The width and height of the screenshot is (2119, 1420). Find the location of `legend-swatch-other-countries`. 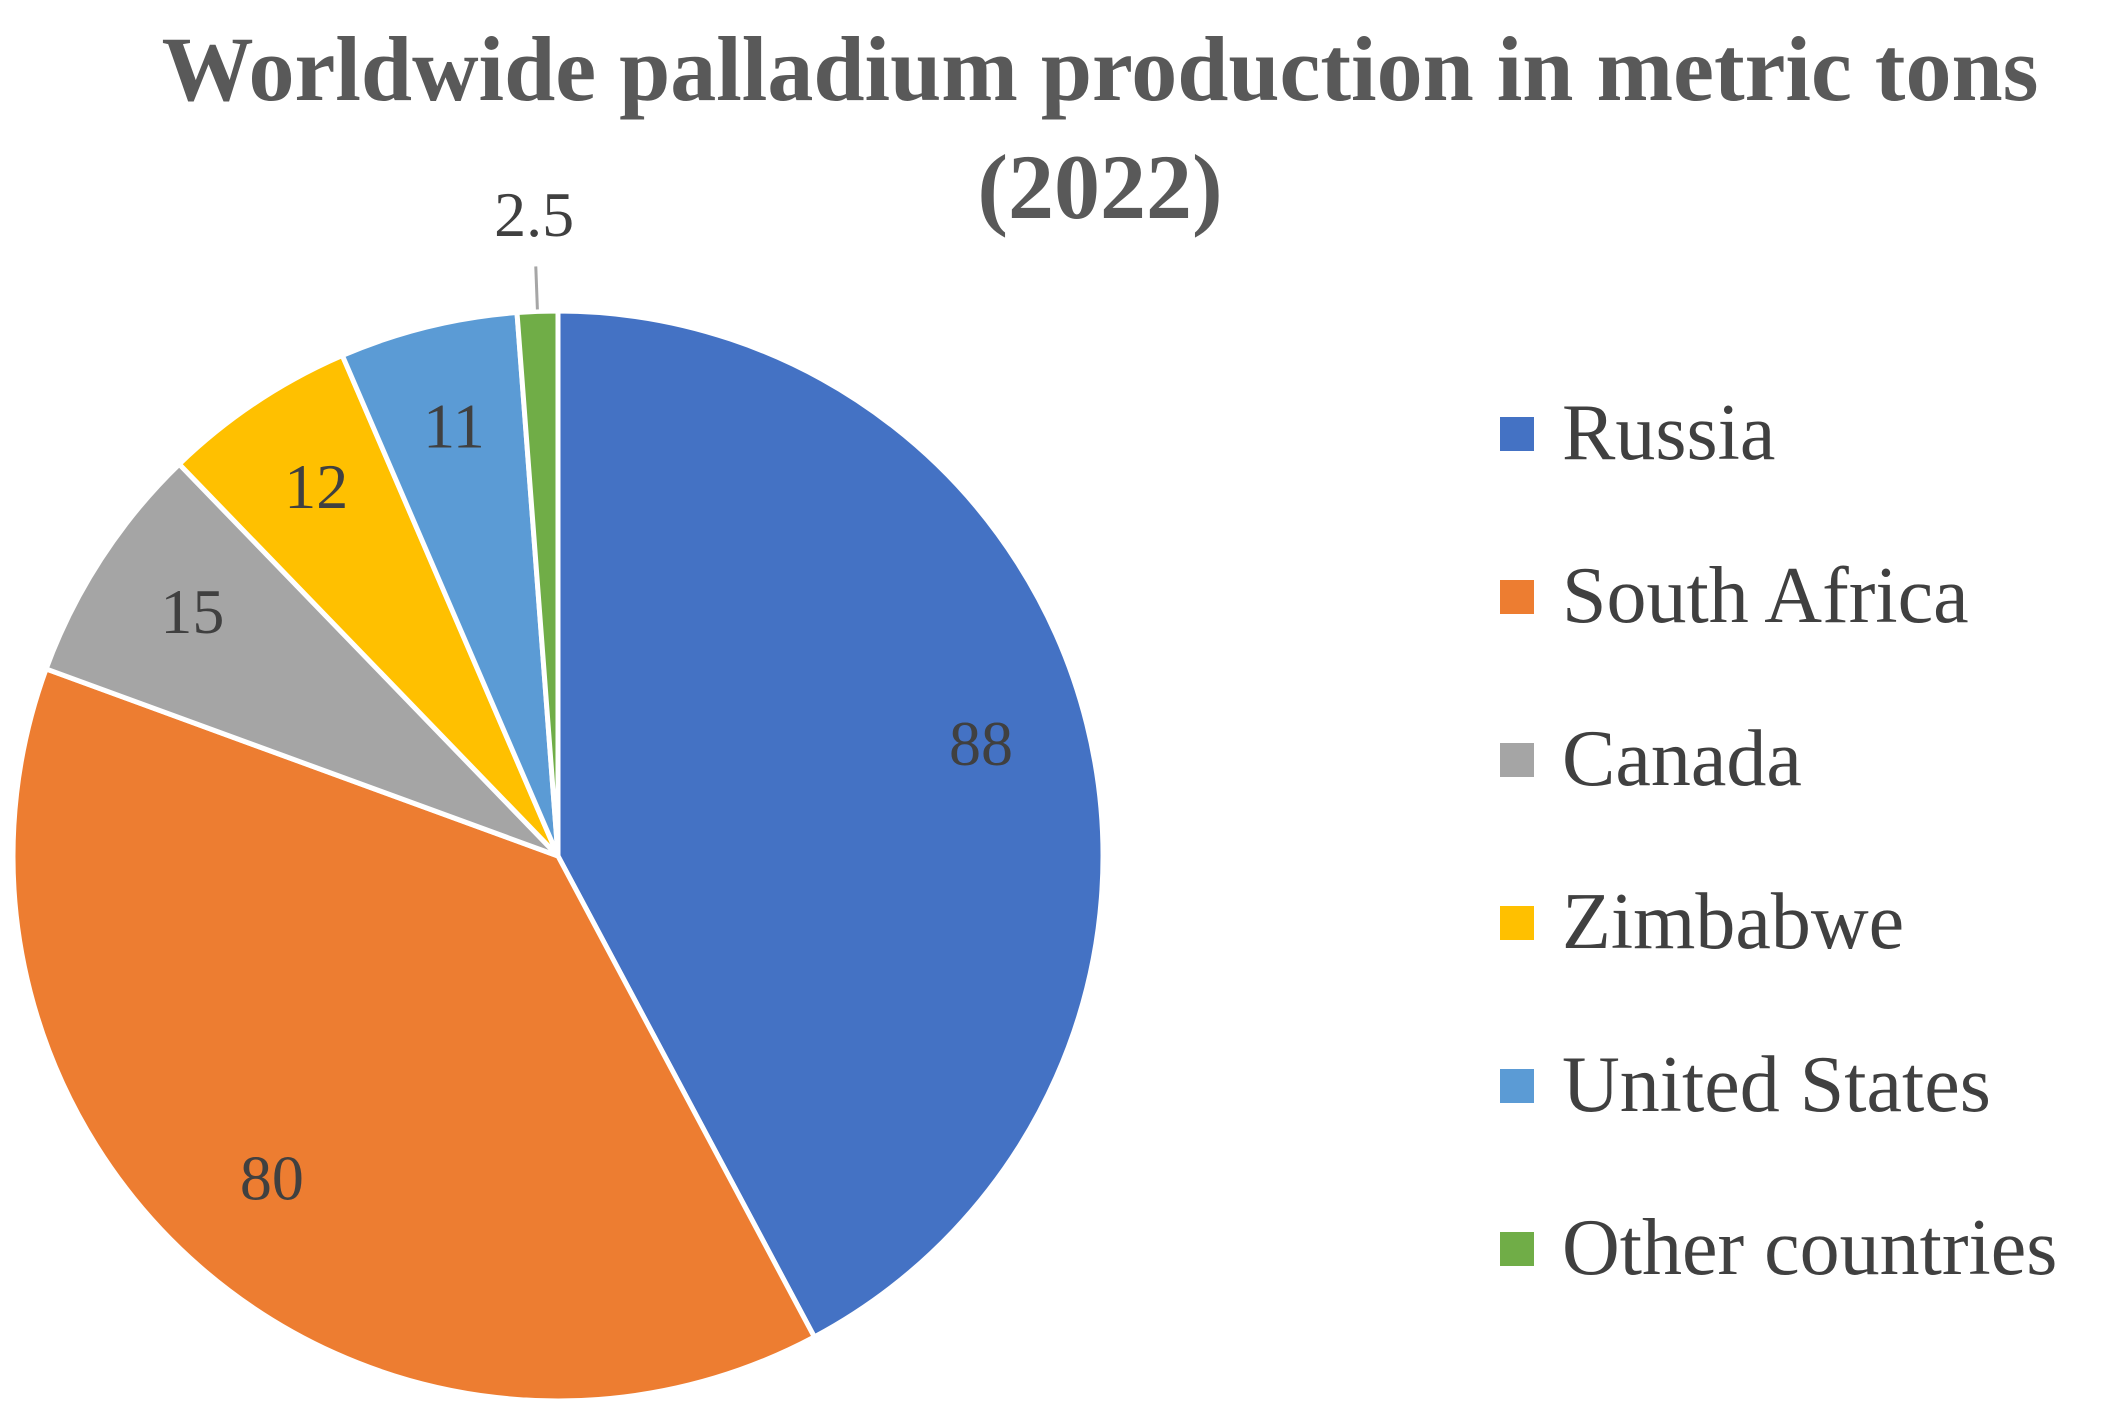

legend-swatch-other-countries is located at coordinates (1517, 1248).